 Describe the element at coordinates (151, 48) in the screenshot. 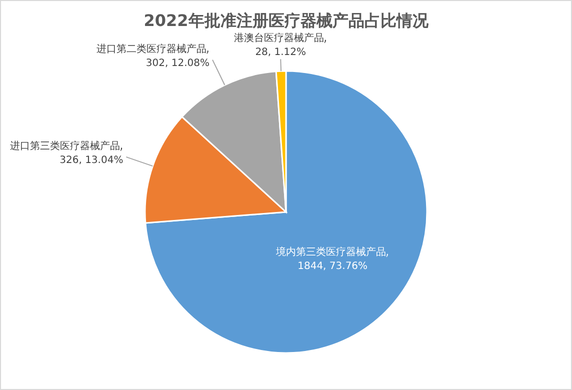

I see `slice-label: 进口第二类医疗器械产品` at that location.